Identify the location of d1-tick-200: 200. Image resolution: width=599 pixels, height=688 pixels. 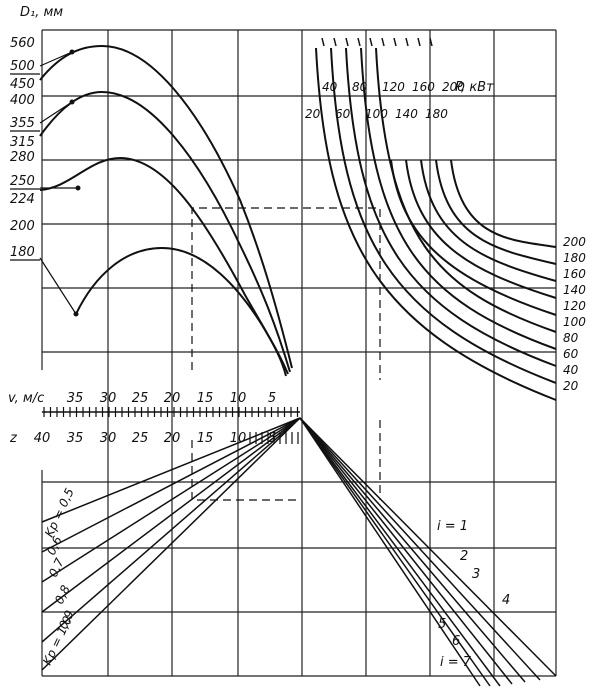
(22, 226).